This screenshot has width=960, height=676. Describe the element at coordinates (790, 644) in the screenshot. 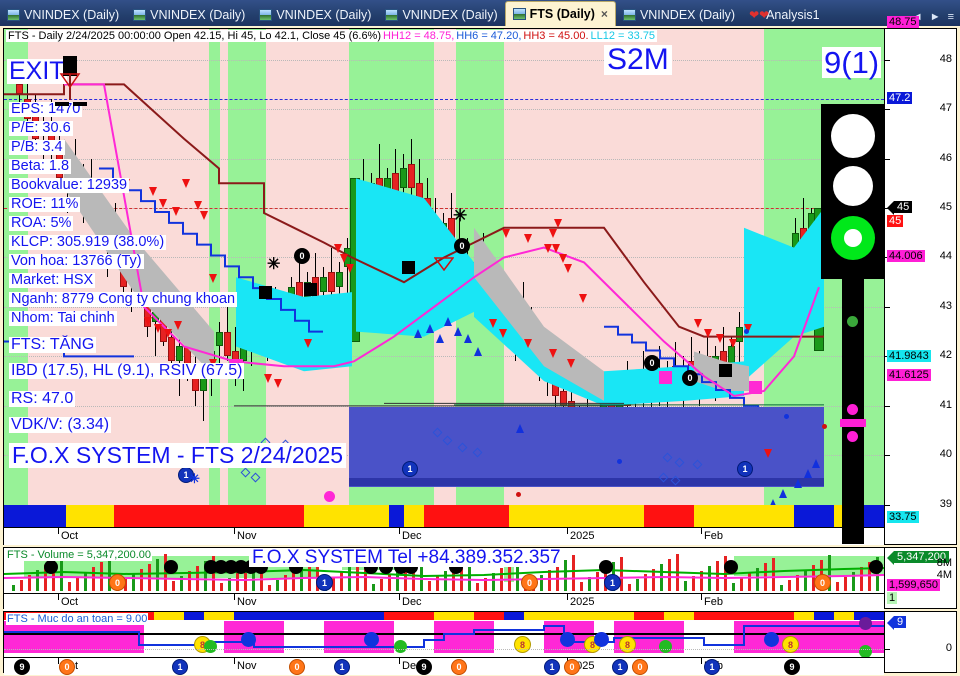

I see `safety-badge: 8` at that location.